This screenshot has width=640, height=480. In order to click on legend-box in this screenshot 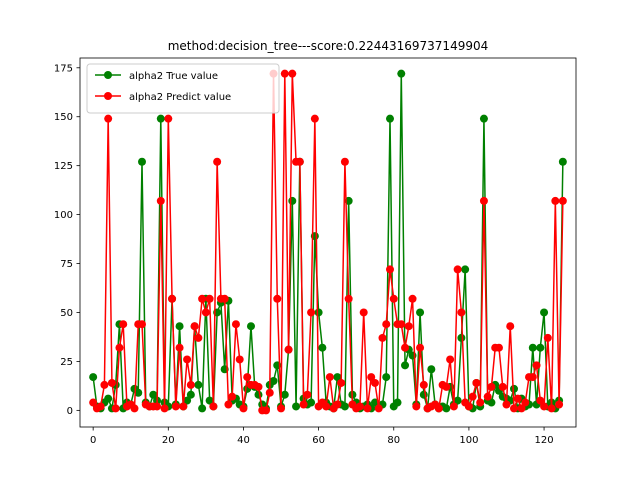, I will do `click(183, 88)`.